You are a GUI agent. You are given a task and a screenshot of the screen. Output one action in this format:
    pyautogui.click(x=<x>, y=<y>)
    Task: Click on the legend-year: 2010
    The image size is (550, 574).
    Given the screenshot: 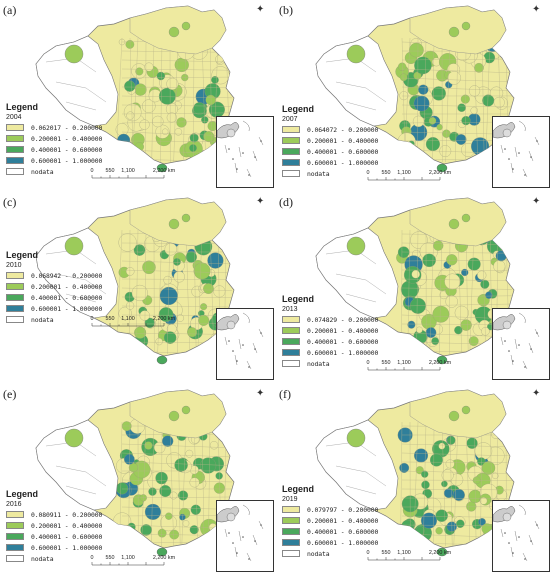 What is the action you would take?
    pyautogui.click(x=14, y=265)
    